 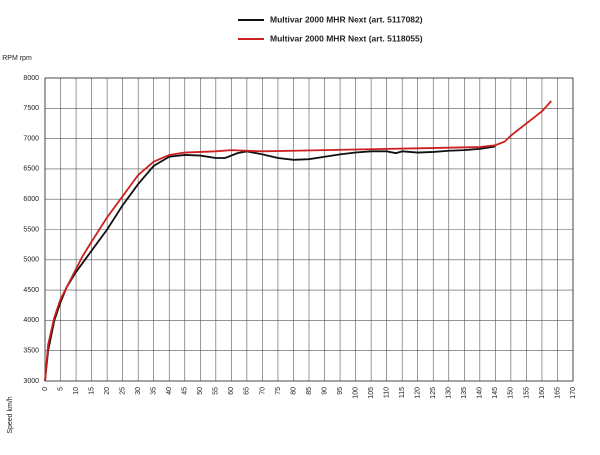 I want to click on x-tick-label: 125, so click(x=433, y=393).